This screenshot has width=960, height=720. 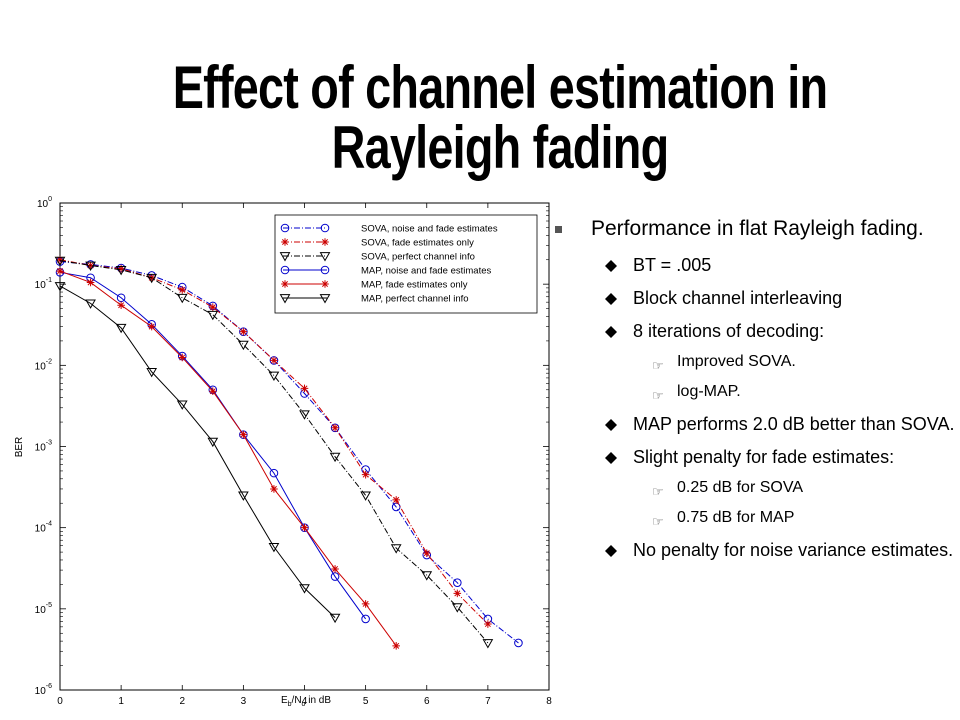 What do you see at coordinates (764, 457) in the screenshot?
I see `bullet-text: Slight penalty for fade estimates:` at bounding box center [764, 457].